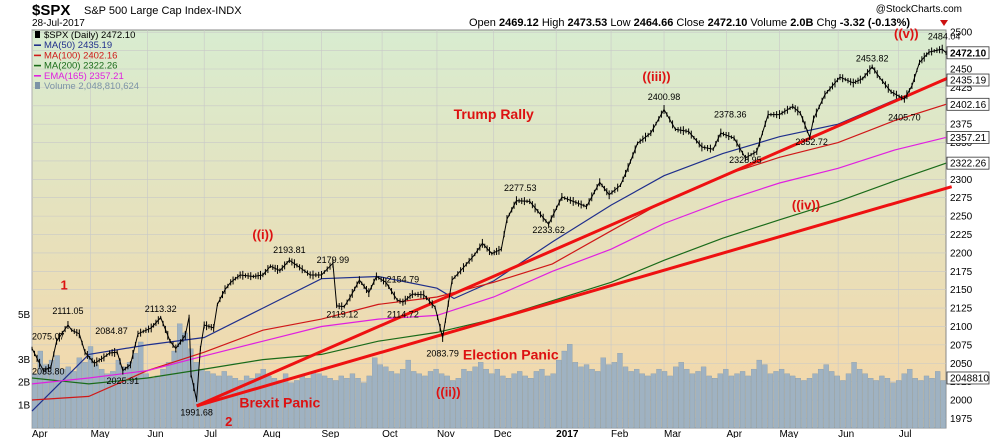 The height and width of the screenshot is (438, 990). I want to click on price-label: 2328.95, so click(745, 160).